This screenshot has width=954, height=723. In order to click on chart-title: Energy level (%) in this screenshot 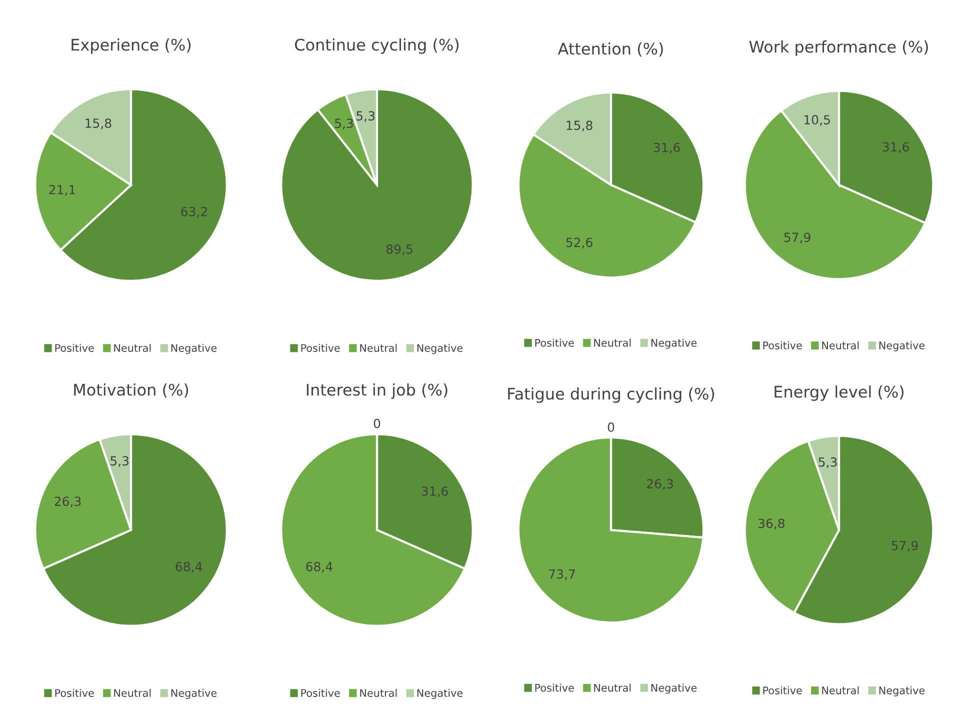, I will do `click(839, 393)`.